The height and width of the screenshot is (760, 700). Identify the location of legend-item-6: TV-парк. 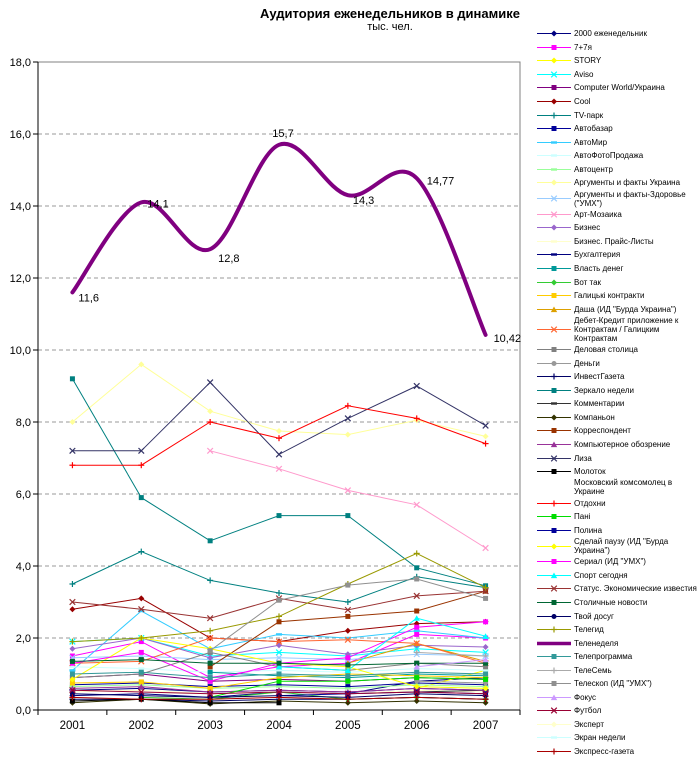
(618, 115).